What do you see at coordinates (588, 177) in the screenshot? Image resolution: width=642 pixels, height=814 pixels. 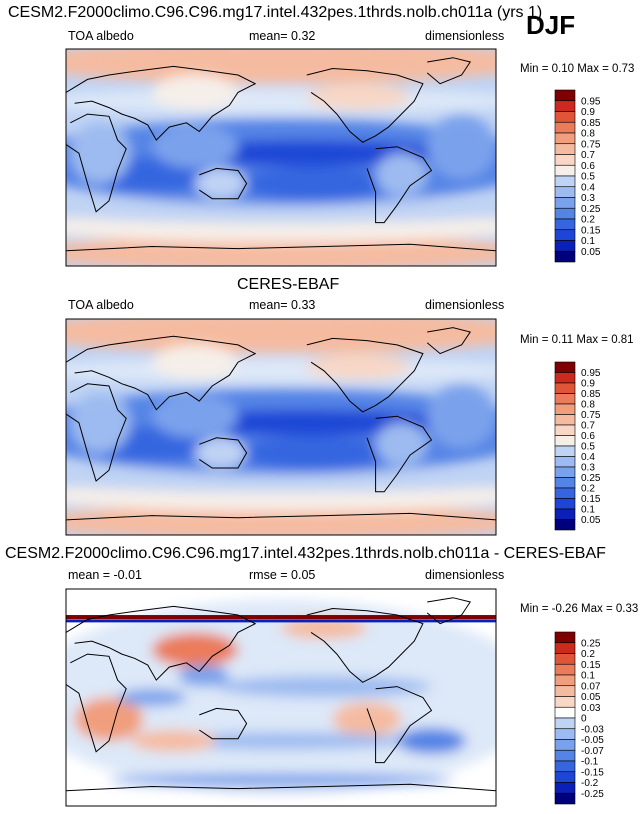 I see `colorbar-tick-label: 0.5` at bounding box center [588, 177].